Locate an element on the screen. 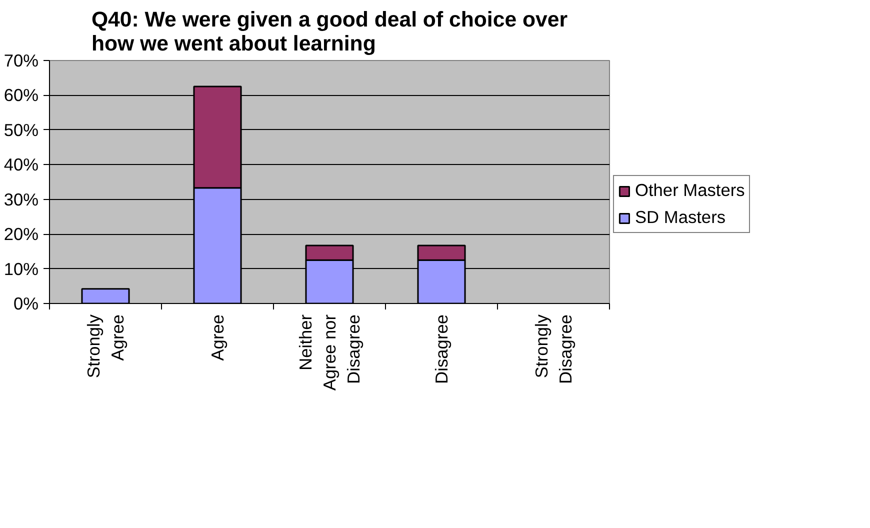 The height and width of the screenshot is (528, 870). x-tick-label: Agree is located at coordinates (218, 337).